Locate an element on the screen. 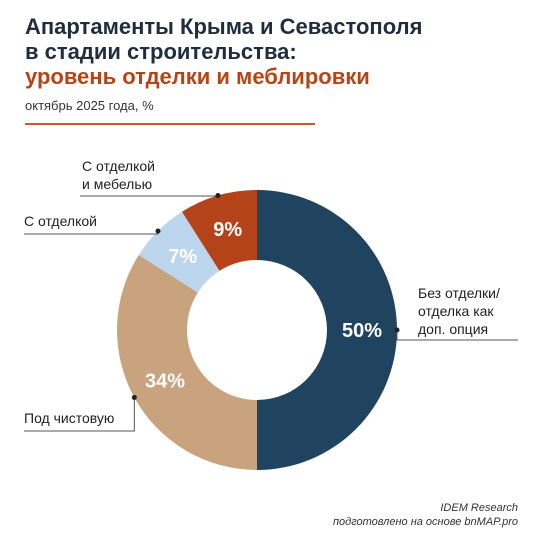 The height and width of the screenshot is (540, 540). title-line-1: Апартаменты Крыма и Севастополя is located at coordinates (224, 26).